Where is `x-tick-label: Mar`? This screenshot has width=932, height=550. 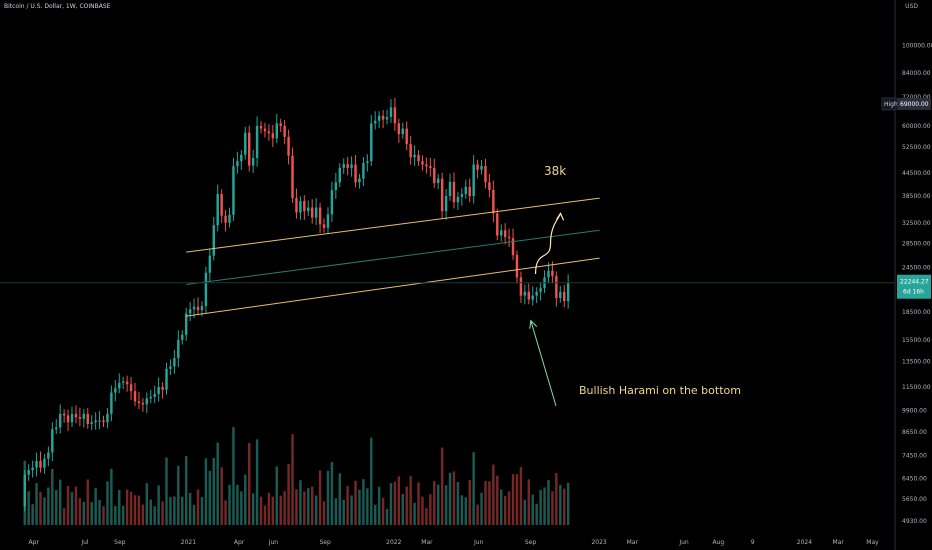
x-tick-label: Mar is located at coordinates (427, 542).